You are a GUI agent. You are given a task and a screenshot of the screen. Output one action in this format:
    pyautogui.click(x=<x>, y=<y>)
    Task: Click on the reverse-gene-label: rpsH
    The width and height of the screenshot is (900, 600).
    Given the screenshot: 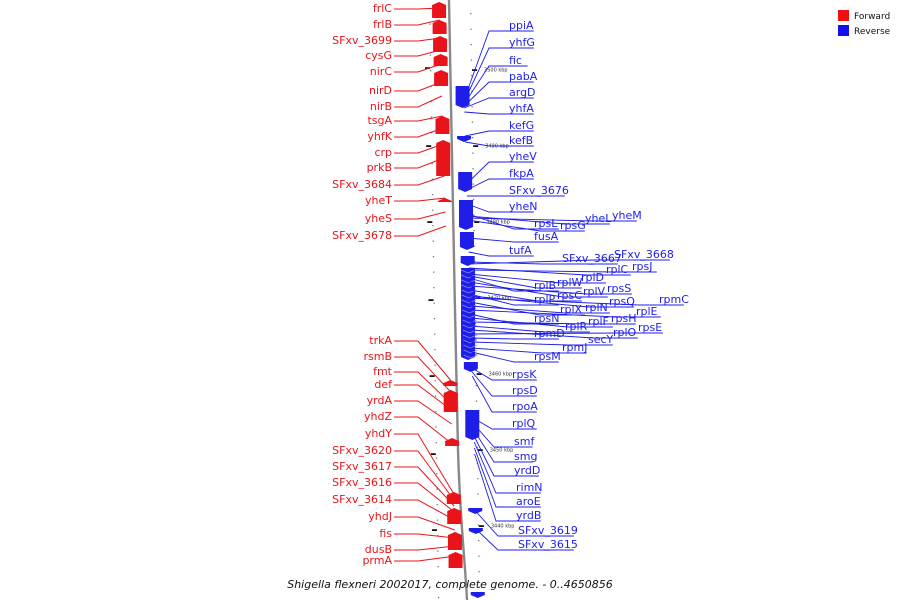 What is the action you would take?
    pyautogui.click(x=624, y=318)
    